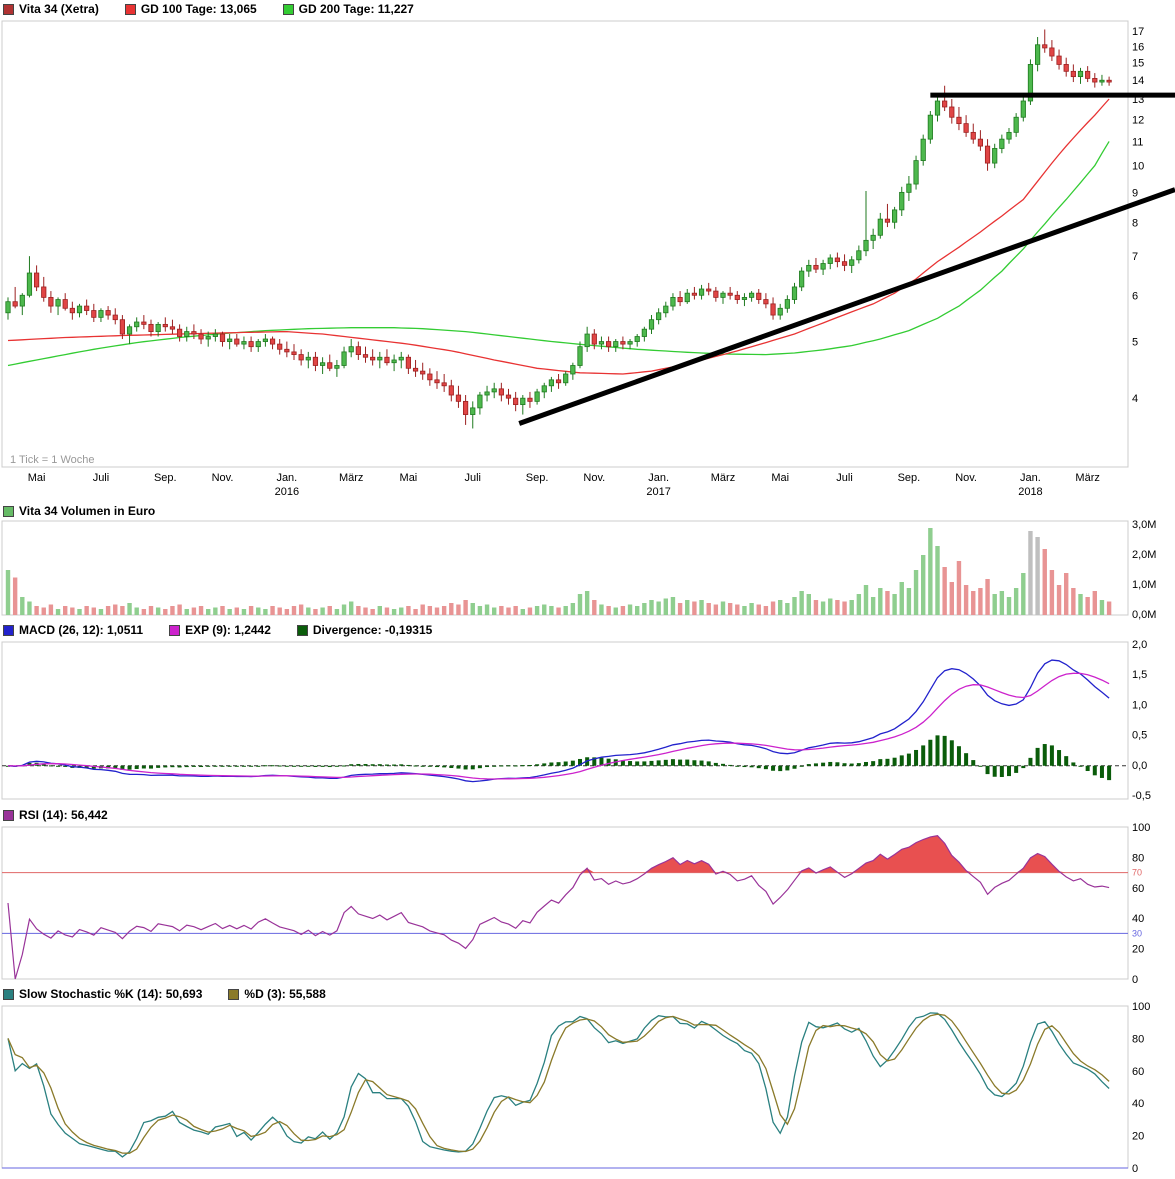 The image size is (1175, 1179). Describe the element at coordinates (1030, 492) in the screenshot. I see `svg-text: 2018` at that location.